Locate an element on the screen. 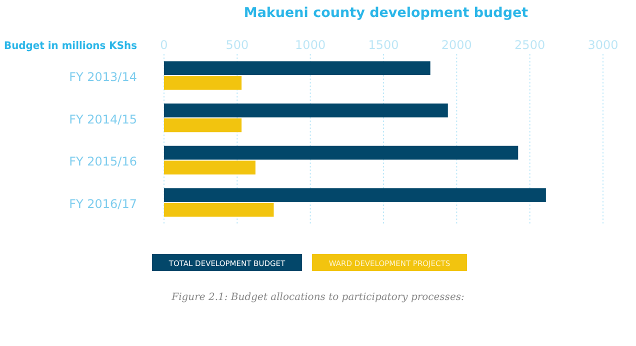  chart-title: Makueni county development budget is located at coordinates (386, 13).